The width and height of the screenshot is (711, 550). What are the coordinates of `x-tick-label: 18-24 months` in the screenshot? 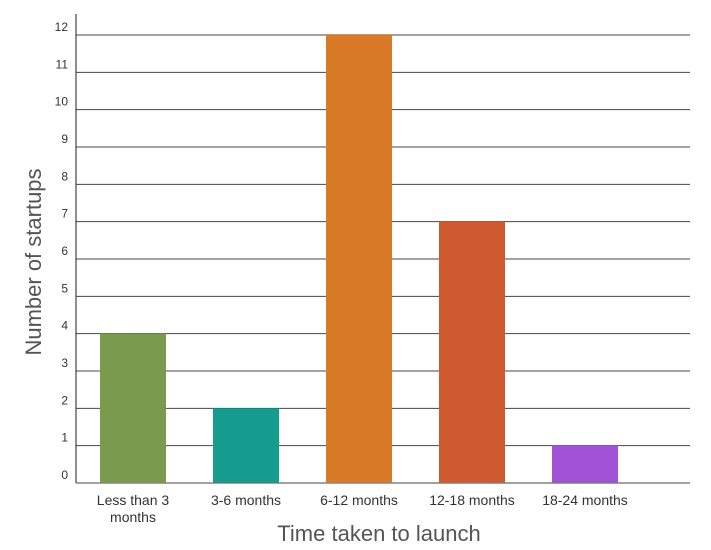 It's located at (585, 500).